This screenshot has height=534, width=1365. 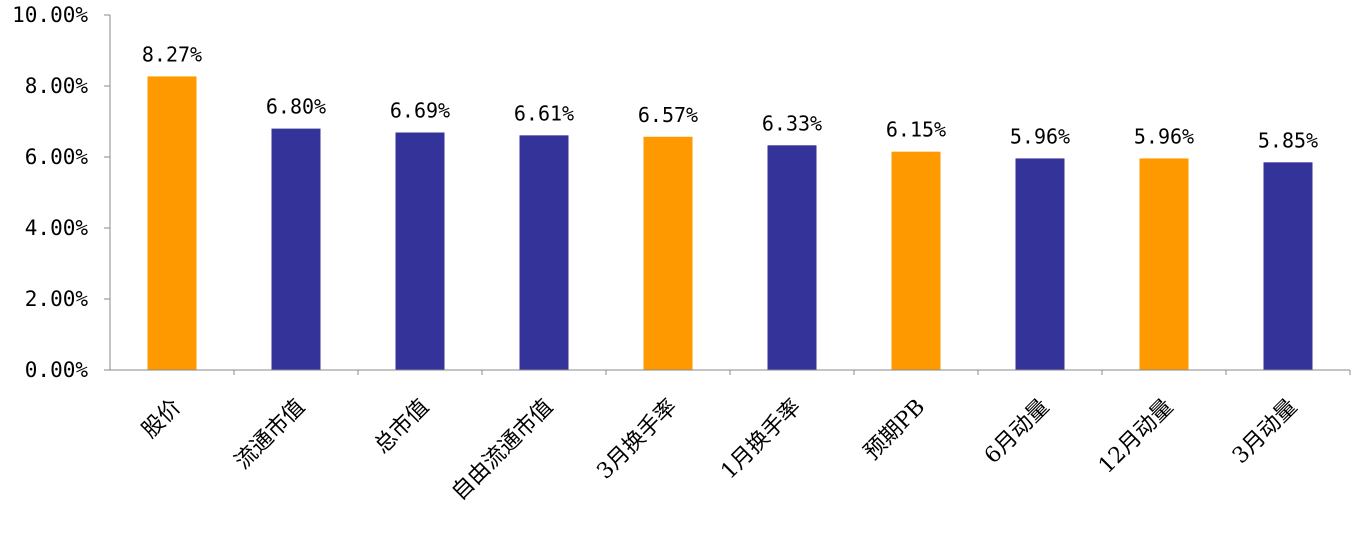 What do you see at coordinates (637, 440) in the screenshot?
I see `category-label: 3月换手率` at bounding box center [637, 440].